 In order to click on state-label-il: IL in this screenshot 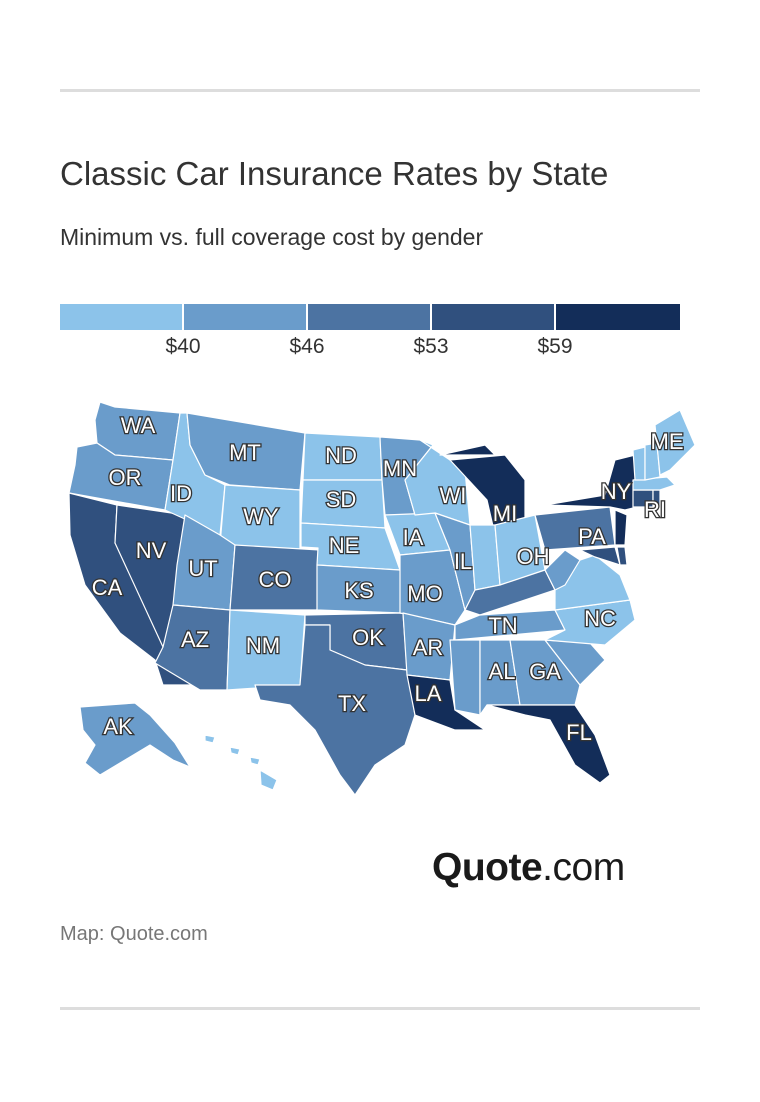, I will do `click(463, 561)`.